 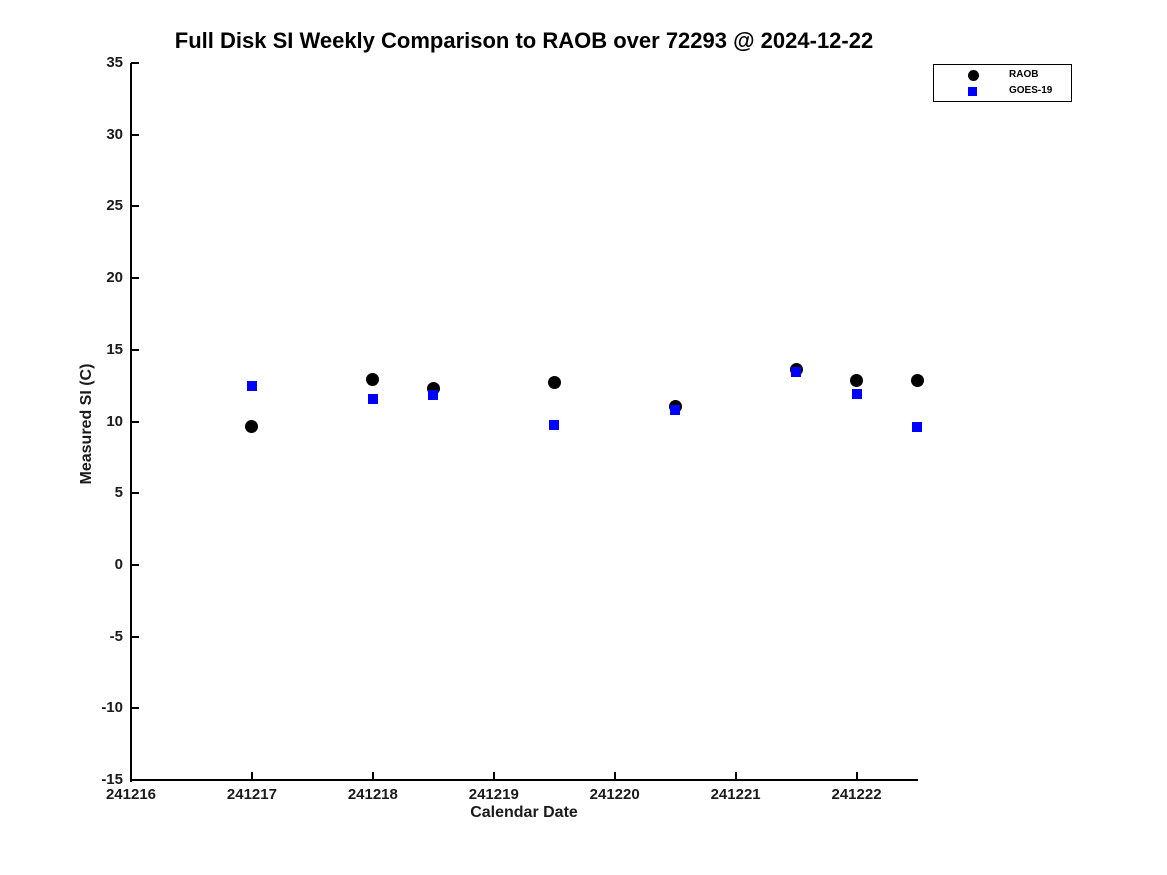 What do you see at coordinates (1031, 90) in the screenshot?
I see `legend-label: GOES-19` at bounding box center [1031, 90].